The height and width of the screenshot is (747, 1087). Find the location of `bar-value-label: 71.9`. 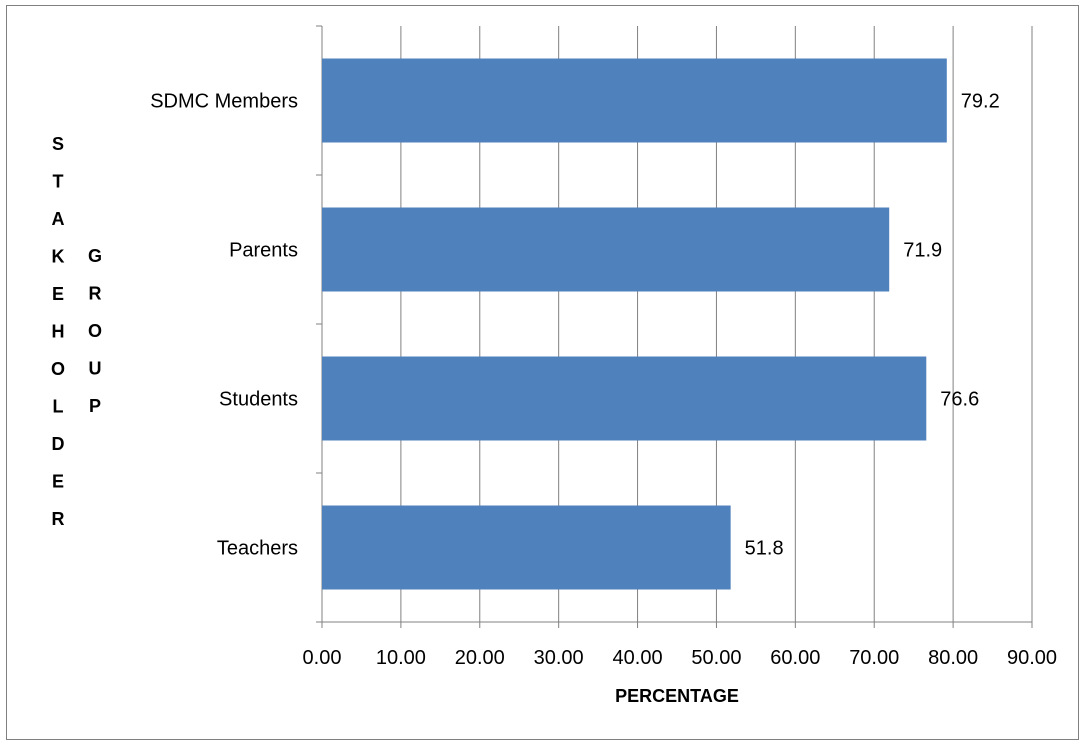

bar-value-label: 71.9 is located at coordinates (922, 251).